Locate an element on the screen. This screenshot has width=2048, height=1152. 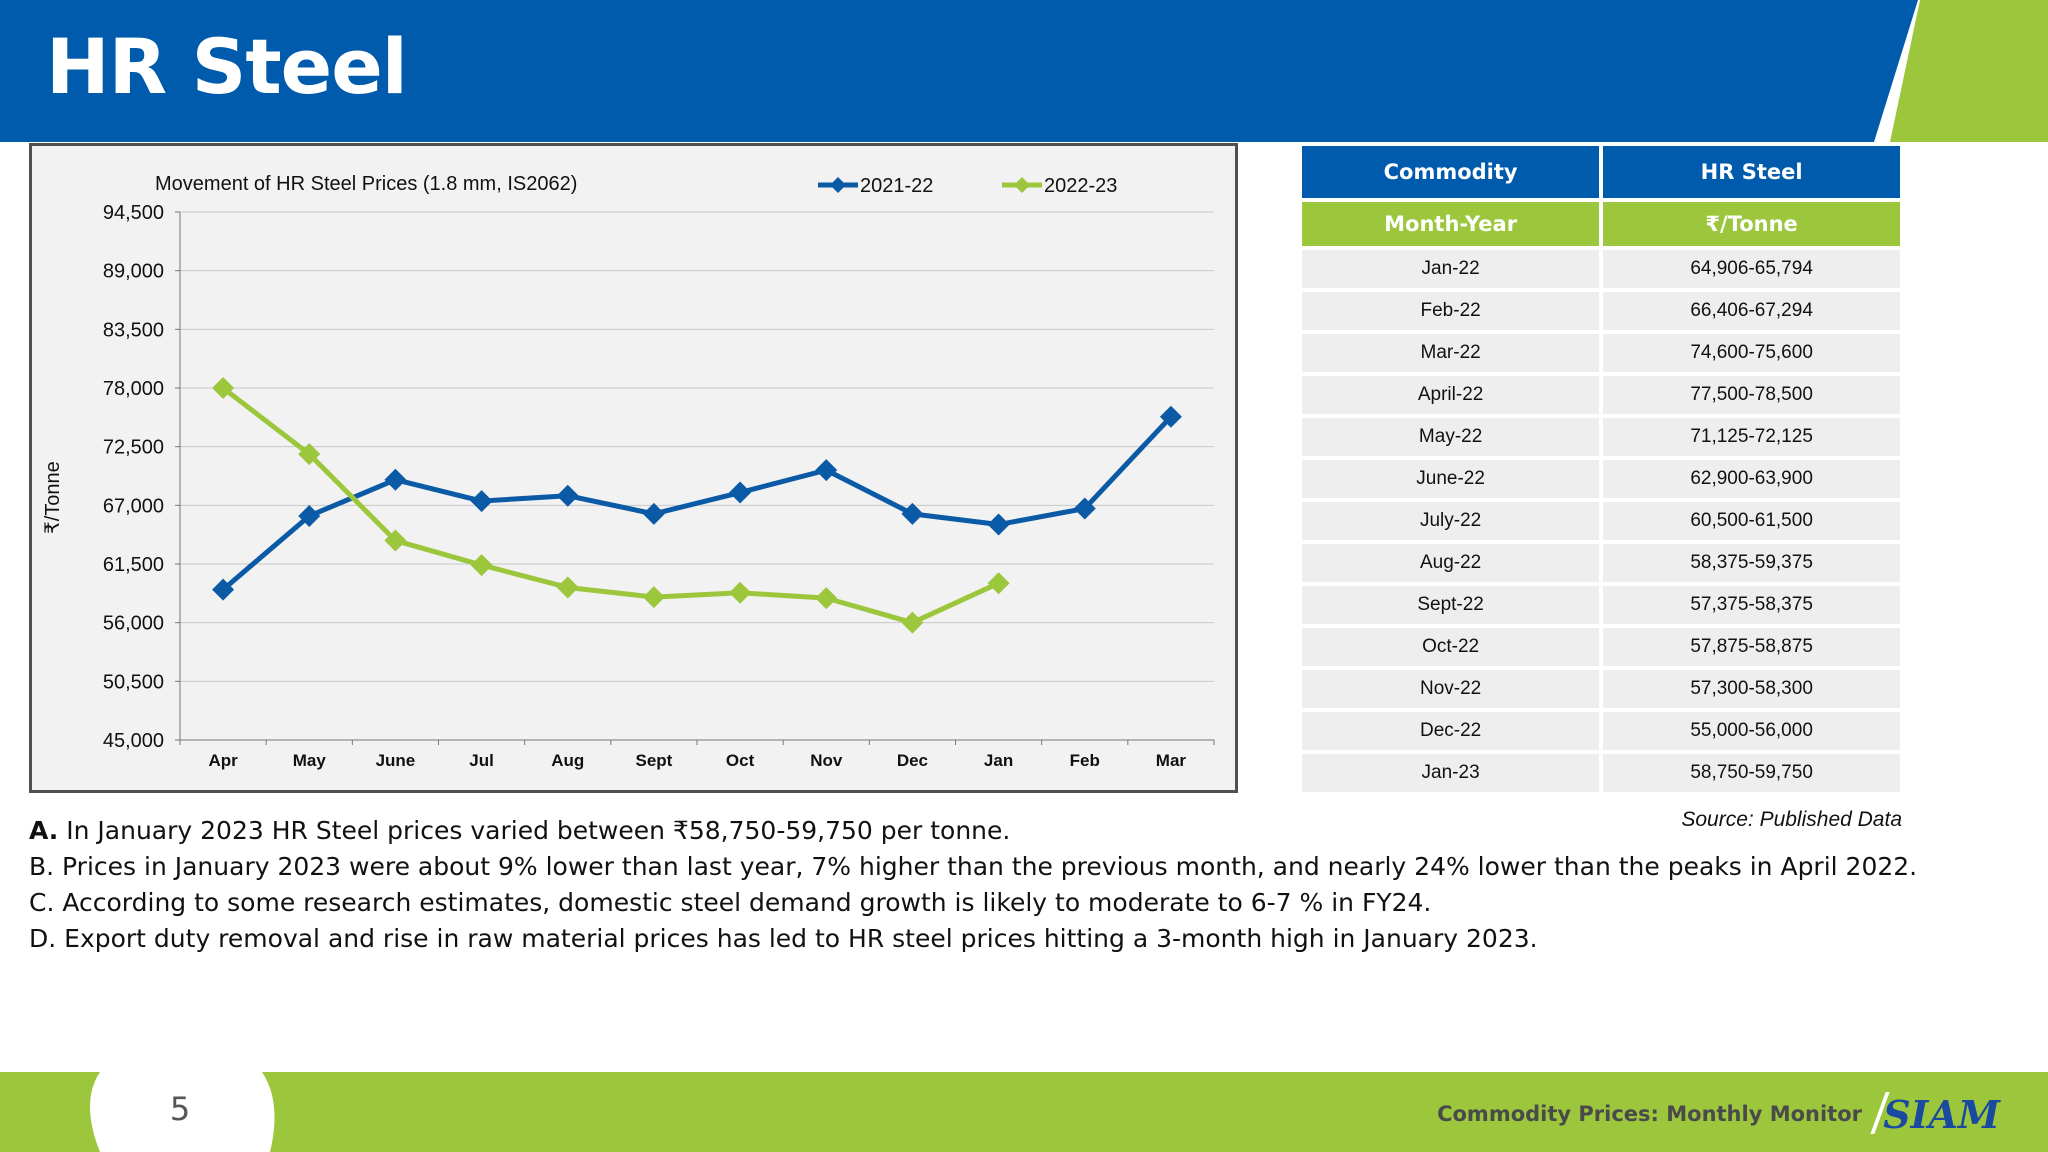
table-subheader-month-year: Month-Year is located at coordinates (1451, 224).